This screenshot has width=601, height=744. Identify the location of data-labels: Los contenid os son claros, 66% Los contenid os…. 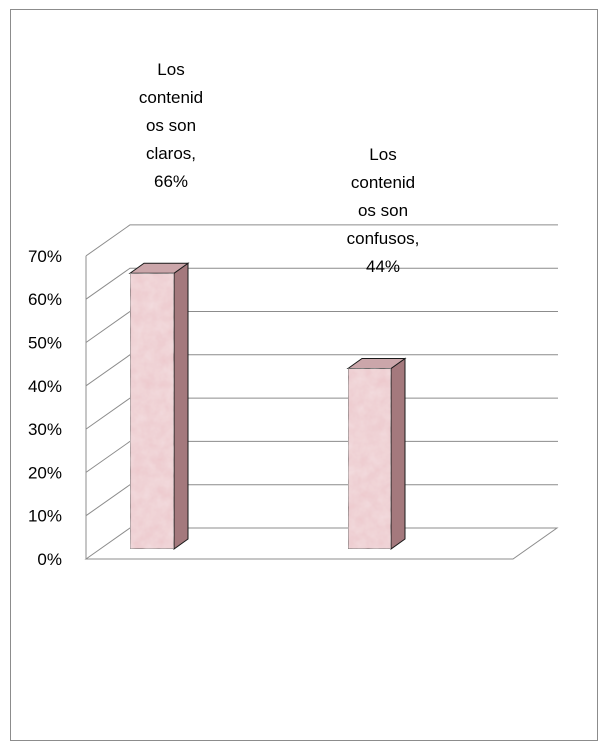
(279, 168).